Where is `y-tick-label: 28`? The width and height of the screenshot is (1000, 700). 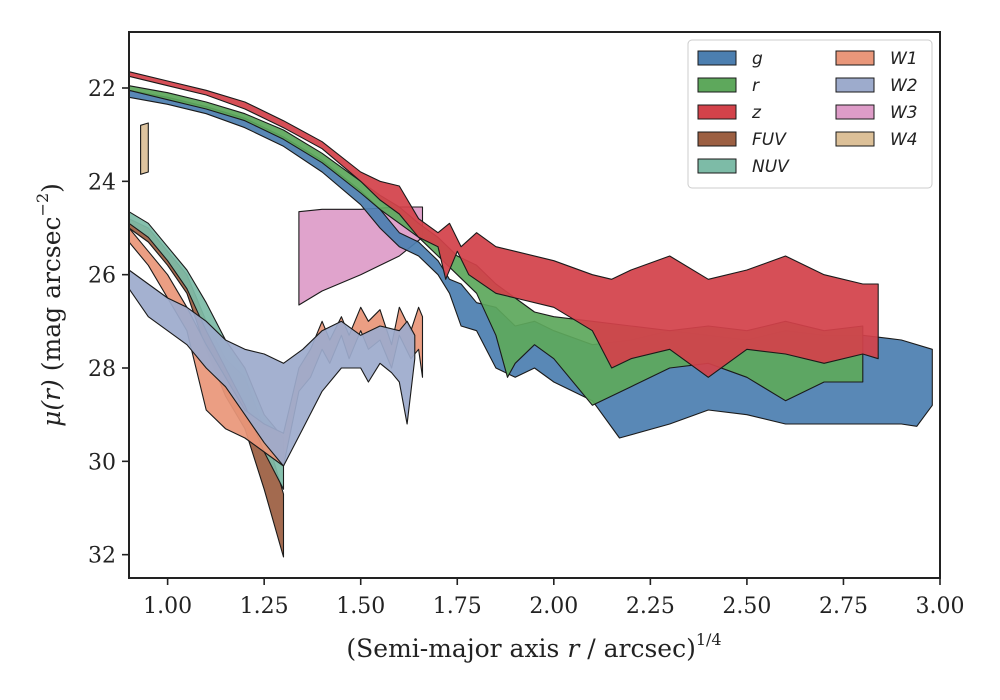
y-tick-label: 28 is located at coordinates (102, 369).